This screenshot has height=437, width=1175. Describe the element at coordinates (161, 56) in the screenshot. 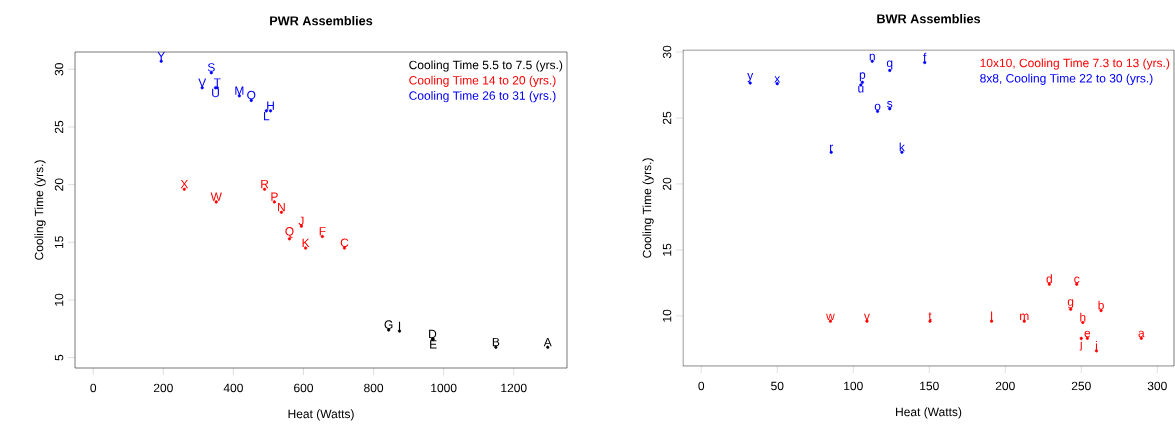

I see `data-label: Y` at that location.